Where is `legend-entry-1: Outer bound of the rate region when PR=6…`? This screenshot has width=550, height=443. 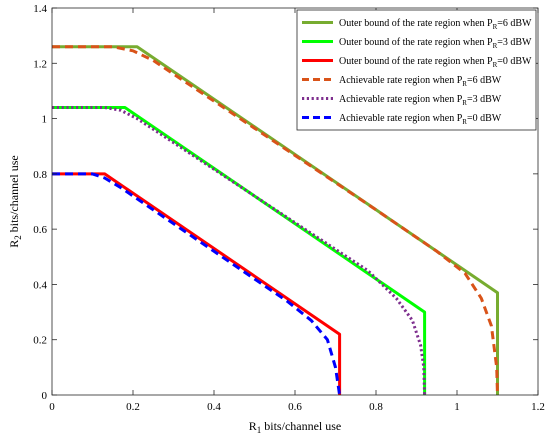 legend-entry-1: Outer bound of the rate region when PR=6… is located at coordinates (435, 24).